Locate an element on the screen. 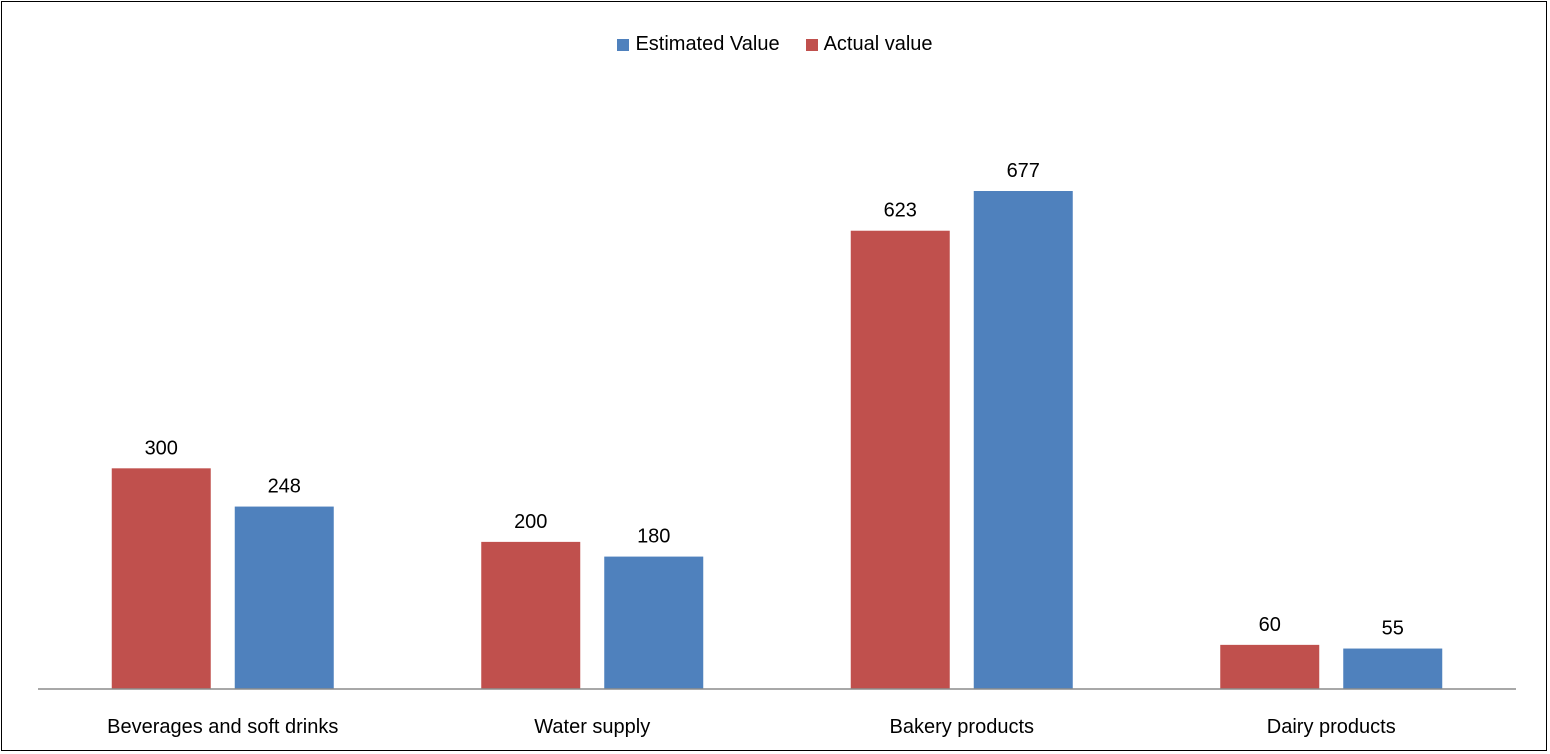 The height and width of the screenshot is (754, 1550). bar-estimated-value-beverages-and-soft-drinks is located at coordinates (284, 597).